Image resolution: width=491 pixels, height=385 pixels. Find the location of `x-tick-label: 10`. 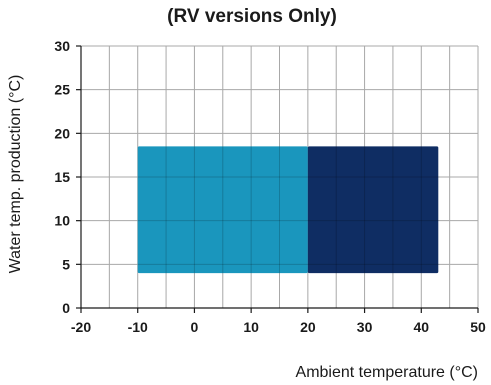

x-tick-label: 10 is located at coordinates (251, 327).